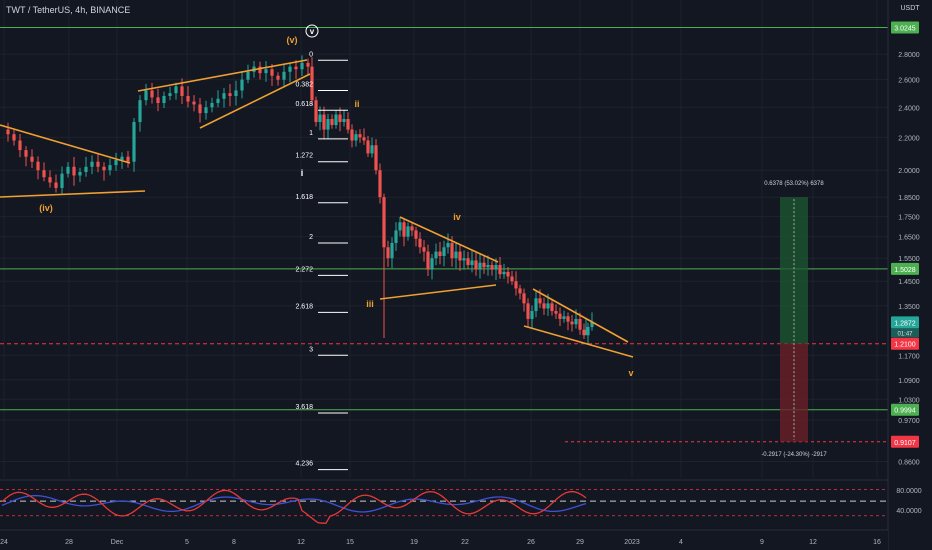 The width and height of the screenshot is (932, 550). Describe the element at coordinates (304, 269) in the screenshot. I see `fib-level-label: 2.272` at that location.